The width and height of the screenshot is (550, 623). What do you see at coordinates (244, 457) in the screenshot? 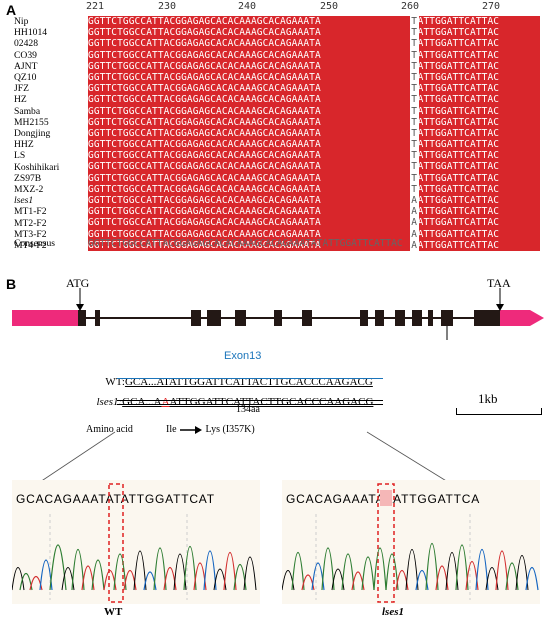
I see `zoom-lines` at bounding box center [244, 457].